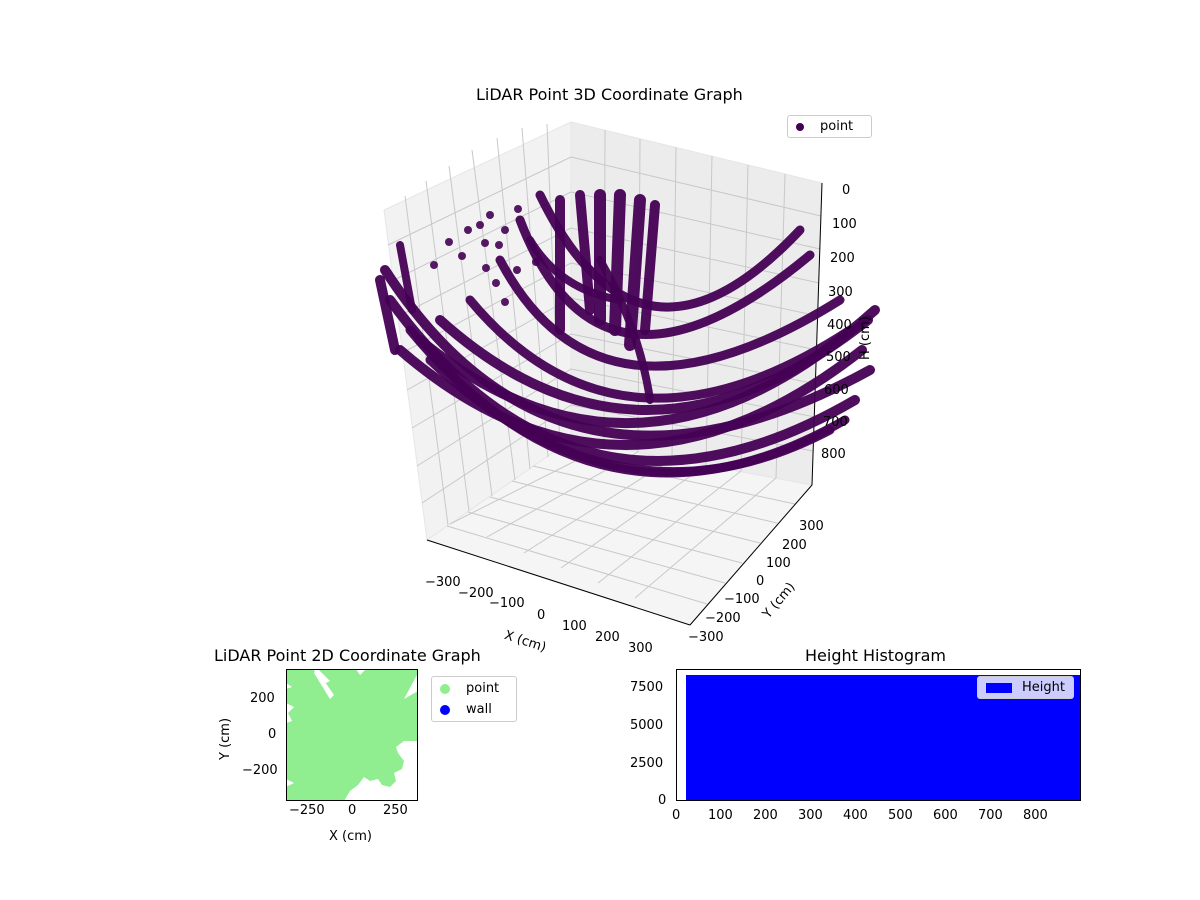 The height and width of the screenshot is (900, 1200). I want to click on x-tick-label: 800, so click(1035, 815).